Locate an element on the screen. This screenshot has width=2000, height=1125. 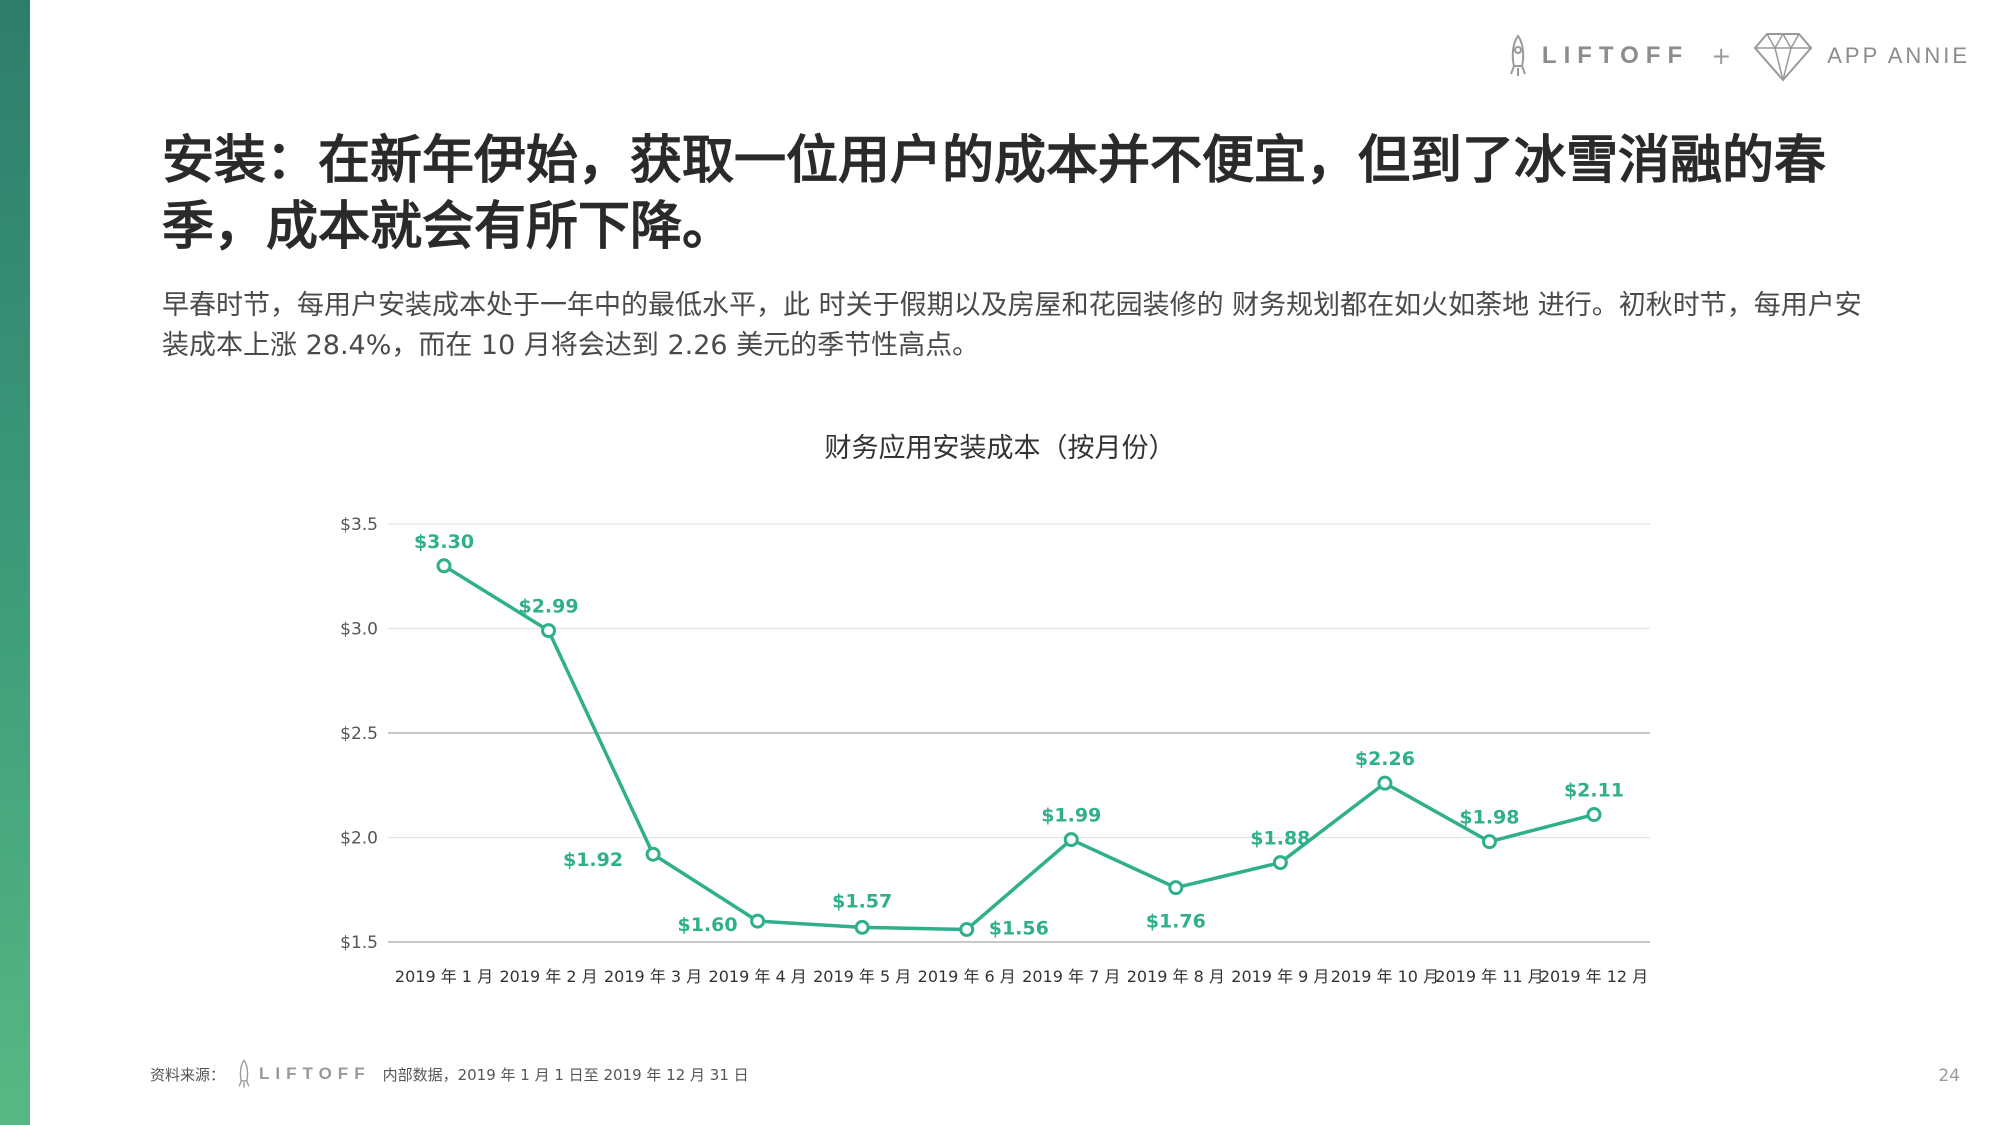
data-label: $1.98 is located at coordinates (1489, 818).